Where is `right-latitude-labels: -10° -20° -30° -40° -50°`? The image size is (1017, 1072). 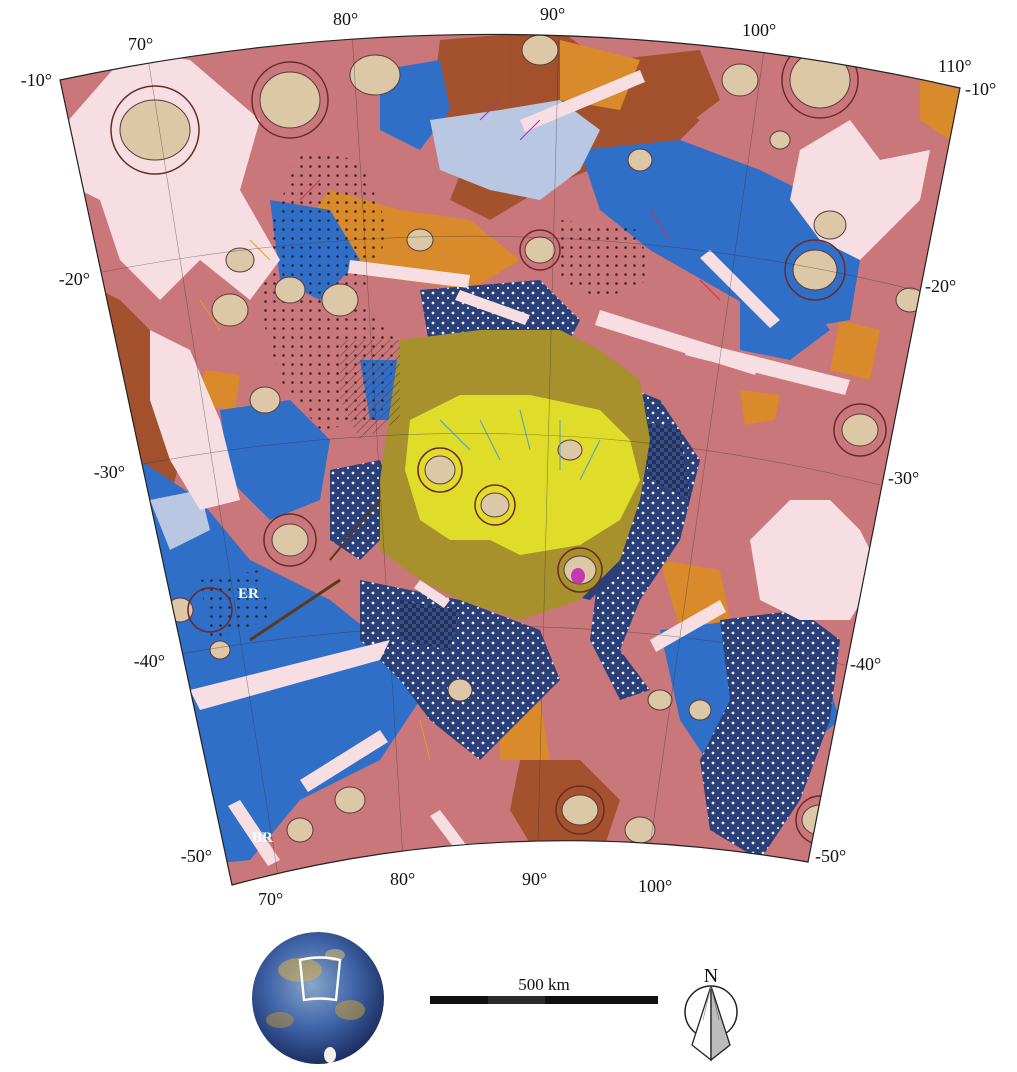
right-latitude-labels: -10° -20° -30° -40° -50° is located at coordinates (905, 472).